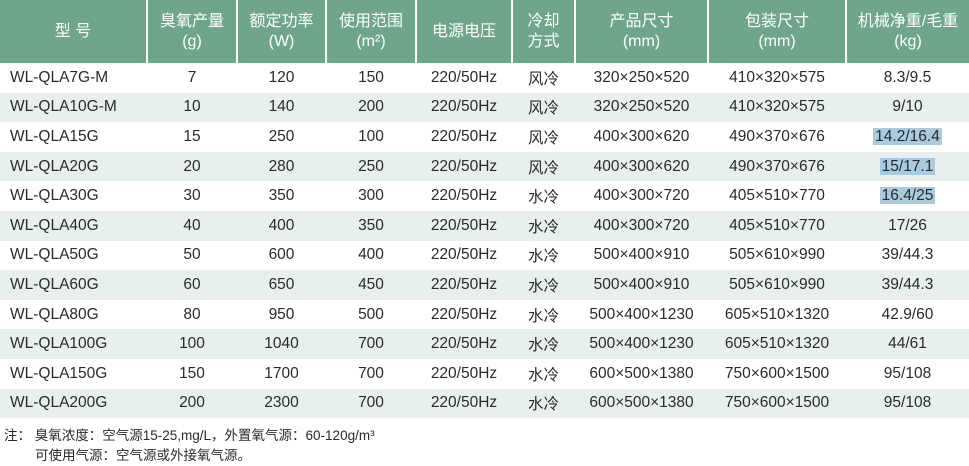 The height and width of the screenshot is (466, 969). I want to click on header-text: (g), so click(192, 41).